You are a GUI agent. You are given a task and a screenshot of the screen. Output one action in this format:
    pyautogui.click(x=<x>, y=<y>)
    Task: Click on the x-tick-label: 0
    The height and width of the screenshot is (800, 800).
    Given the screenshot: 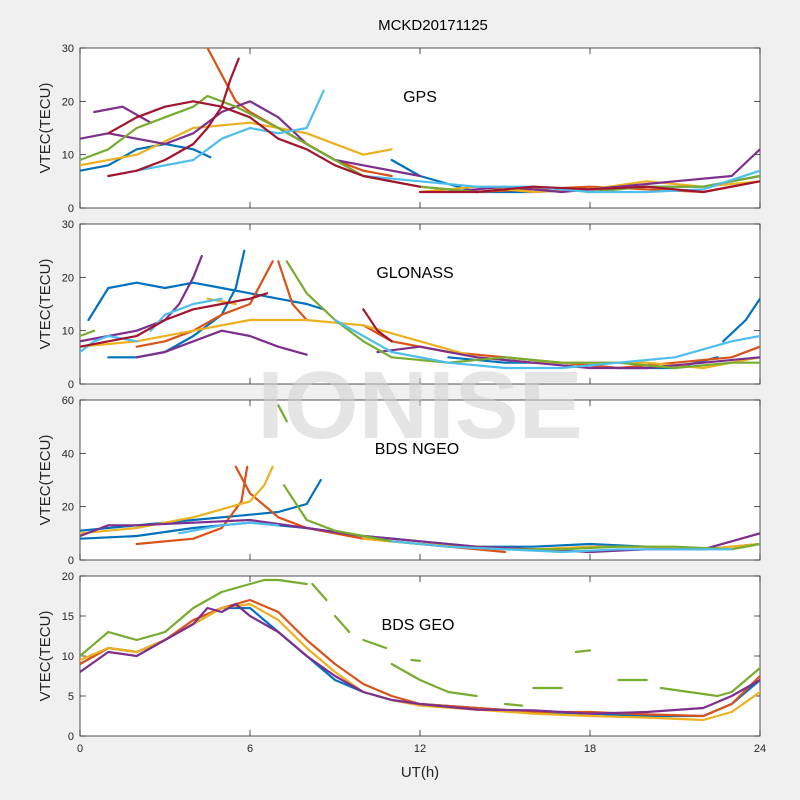 What is the action you would take?
    pyautogui.click(x=80, y=749)
    